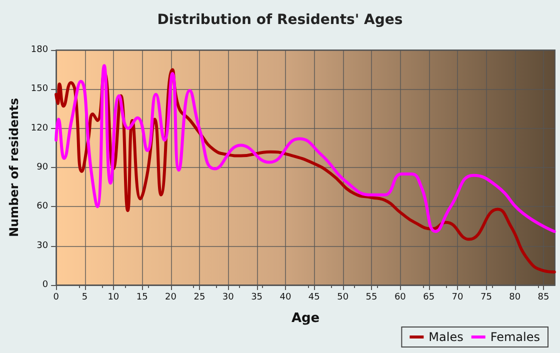  What do you see at coordinates (171, 297) in the screenshot?
I see `x-tick-label: 20` at bounding box center [171, 297].